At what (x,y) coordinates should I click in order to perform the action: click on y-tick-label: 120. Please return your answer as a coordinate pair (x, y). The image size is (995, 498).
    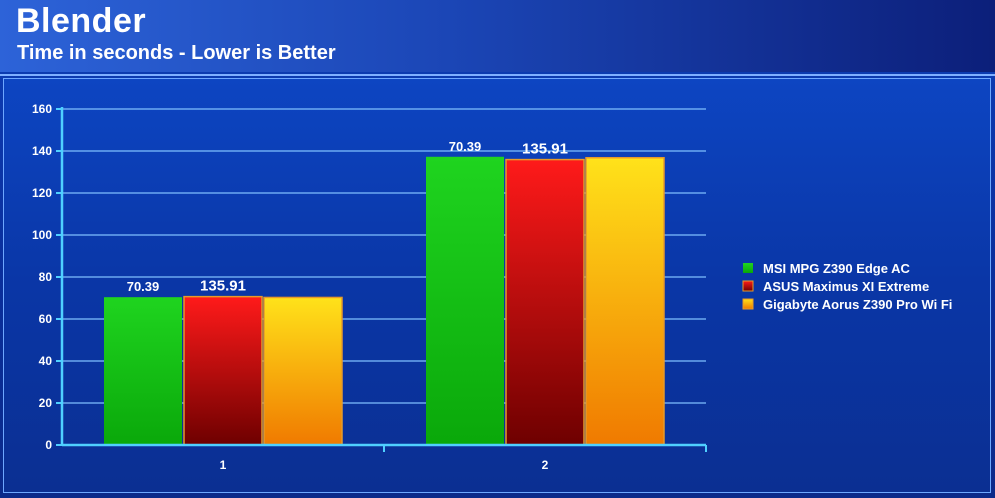
    Looking at the image, I should click on (42, 193).